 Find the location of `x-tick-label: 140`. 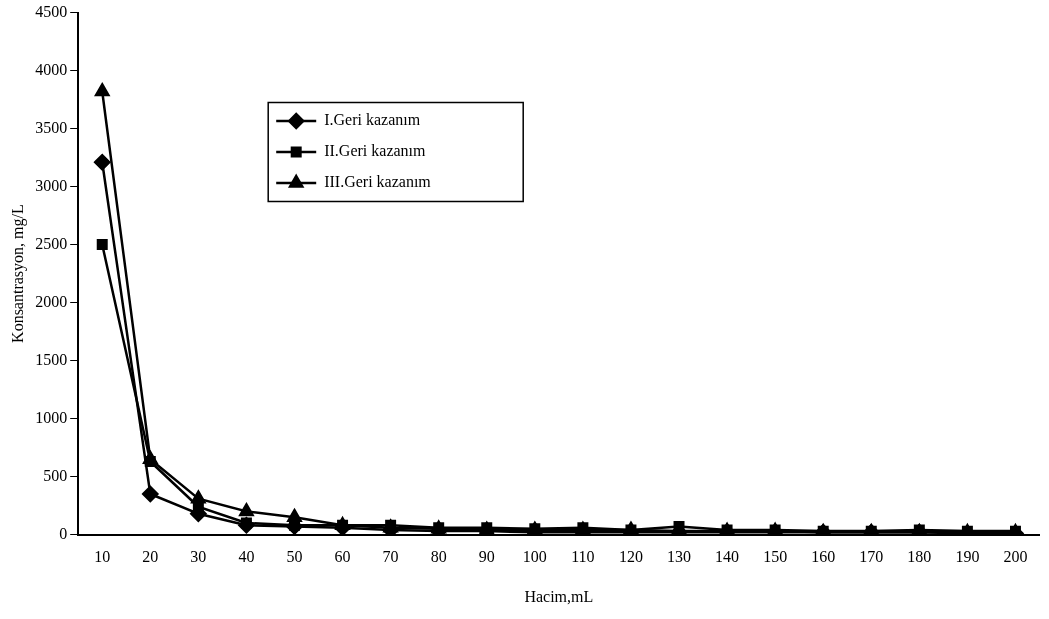

x-tick-label: 140 is located at coordinates (727, 557).